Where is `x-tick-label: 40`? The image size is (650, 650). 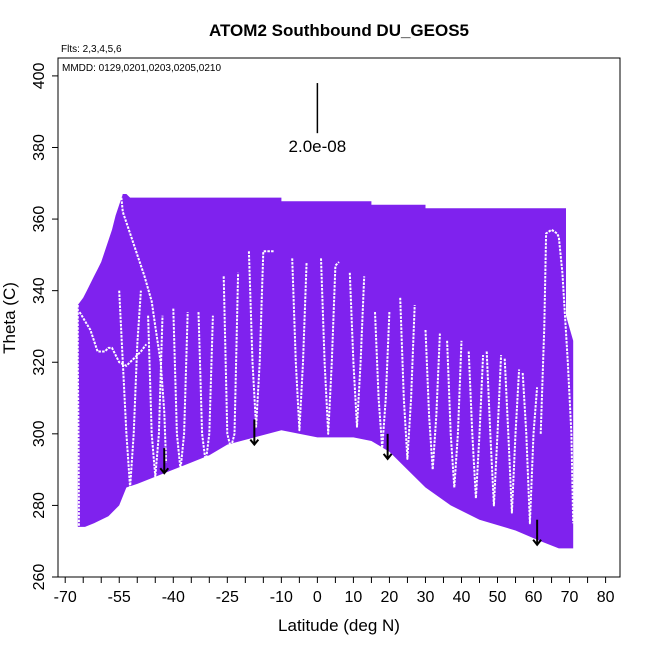 x-tick-label: 40 is located at coordinates (462, 597).